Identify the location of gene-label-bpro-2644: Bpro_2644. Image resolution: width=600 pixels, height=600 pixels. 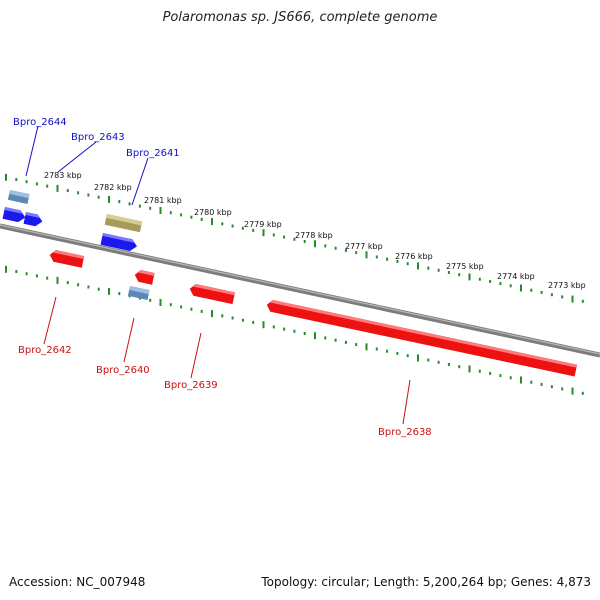
(40, 122).